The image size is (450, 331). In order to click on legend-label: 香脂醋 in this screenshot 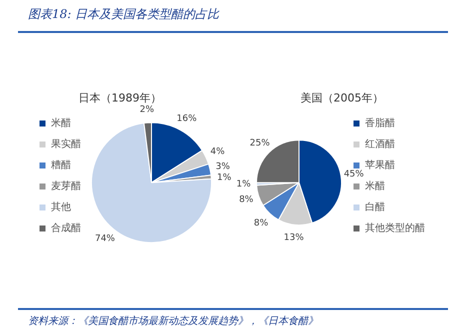, I will do `click(380, 123)`.